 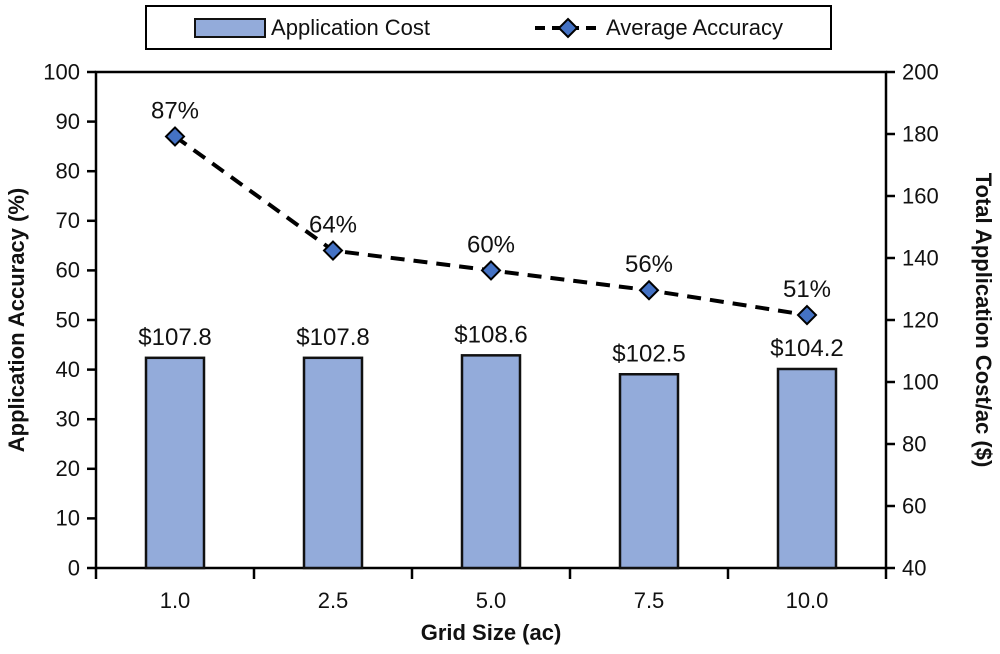 What do you see at coordinates (175, 110) in the screenshot?
I see `accuracy-point-label: 87%` at bounding box center [175, 110].